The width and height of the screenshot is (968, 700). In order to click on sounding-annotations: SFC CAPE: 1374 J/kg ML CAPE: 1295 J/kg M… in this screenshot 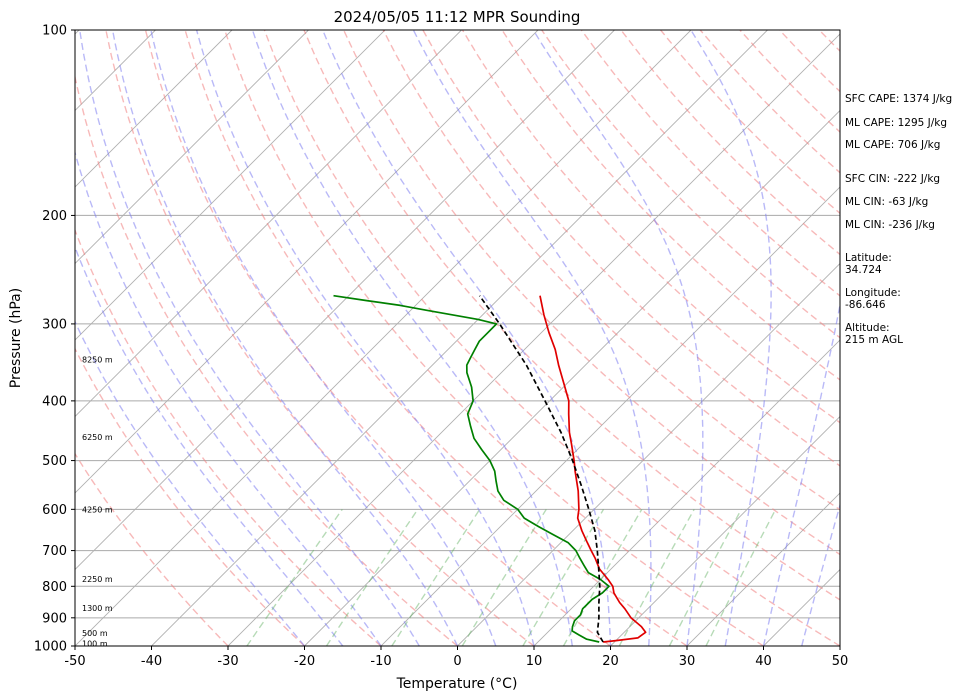, I will do `click(898, 219)`.